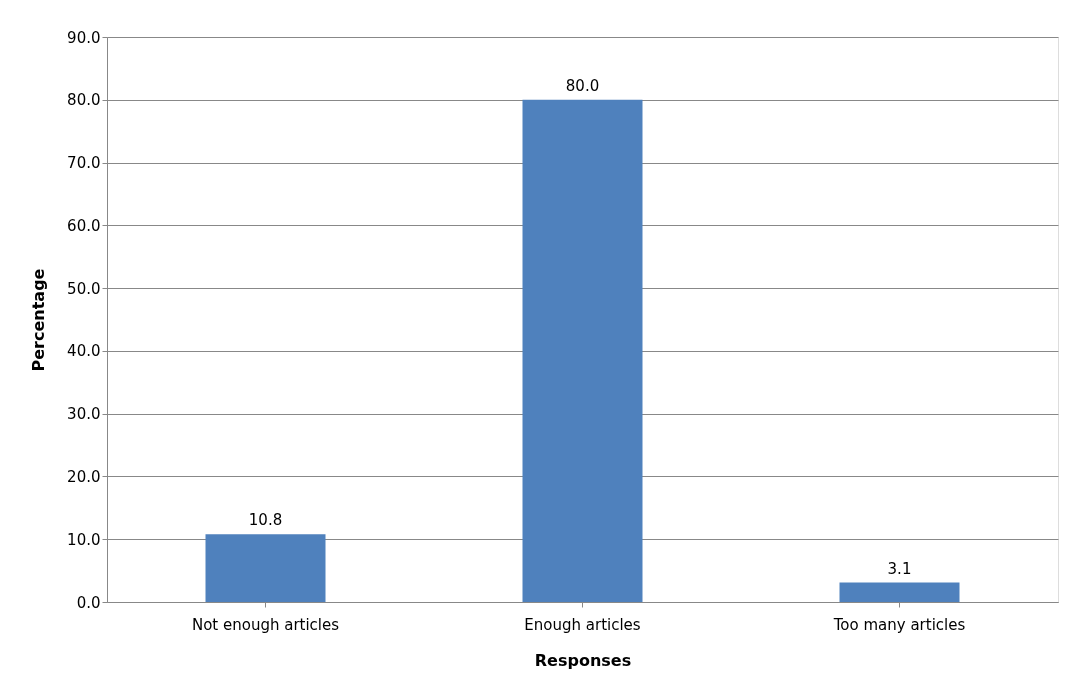 The height and width of the screenshot is (688, 1078). I want to click on x-axis-title: Responses, so click(583, 660).